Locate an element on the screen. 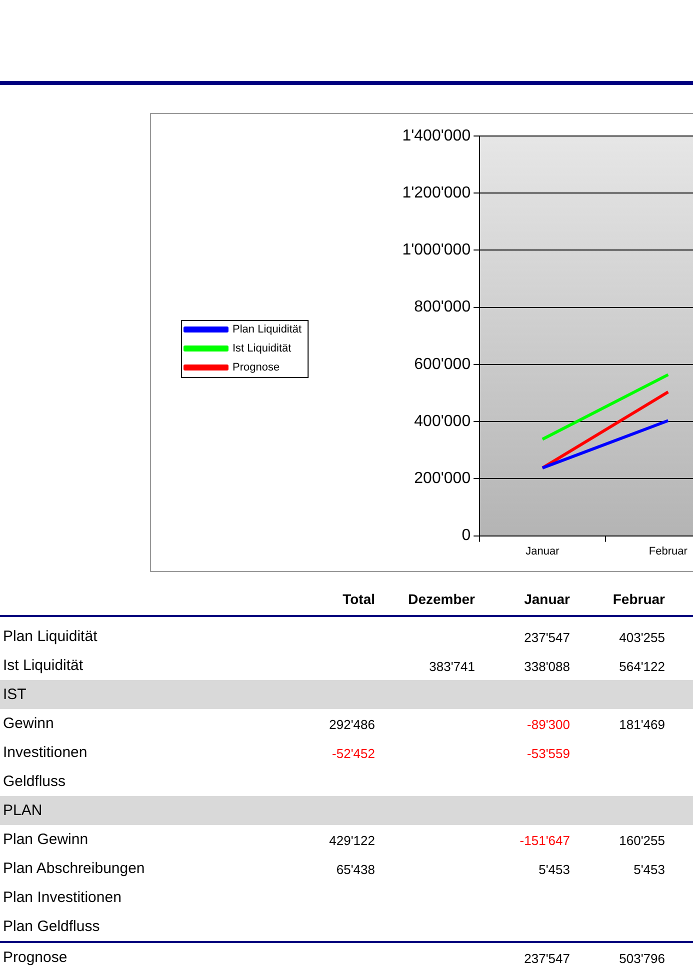  text: -151'647 is located at coordinates (545, 840).